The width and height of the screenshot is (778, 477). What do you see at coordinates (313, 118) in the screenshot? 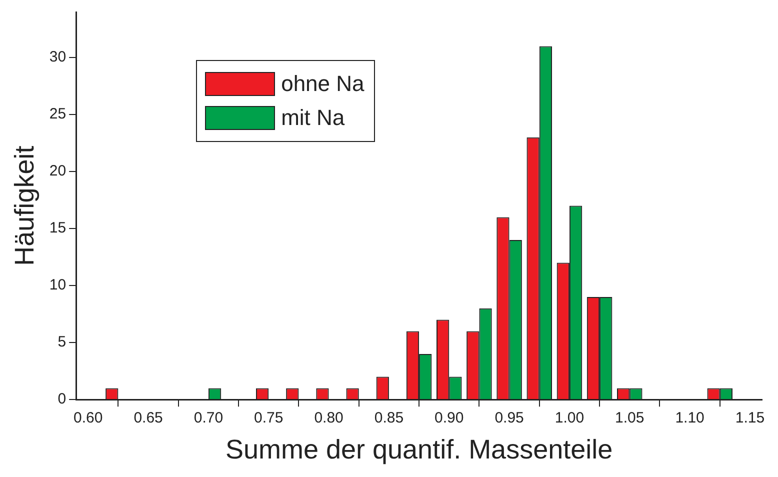
I see `legend-label: mit Na` at bounding box center [313, 118].